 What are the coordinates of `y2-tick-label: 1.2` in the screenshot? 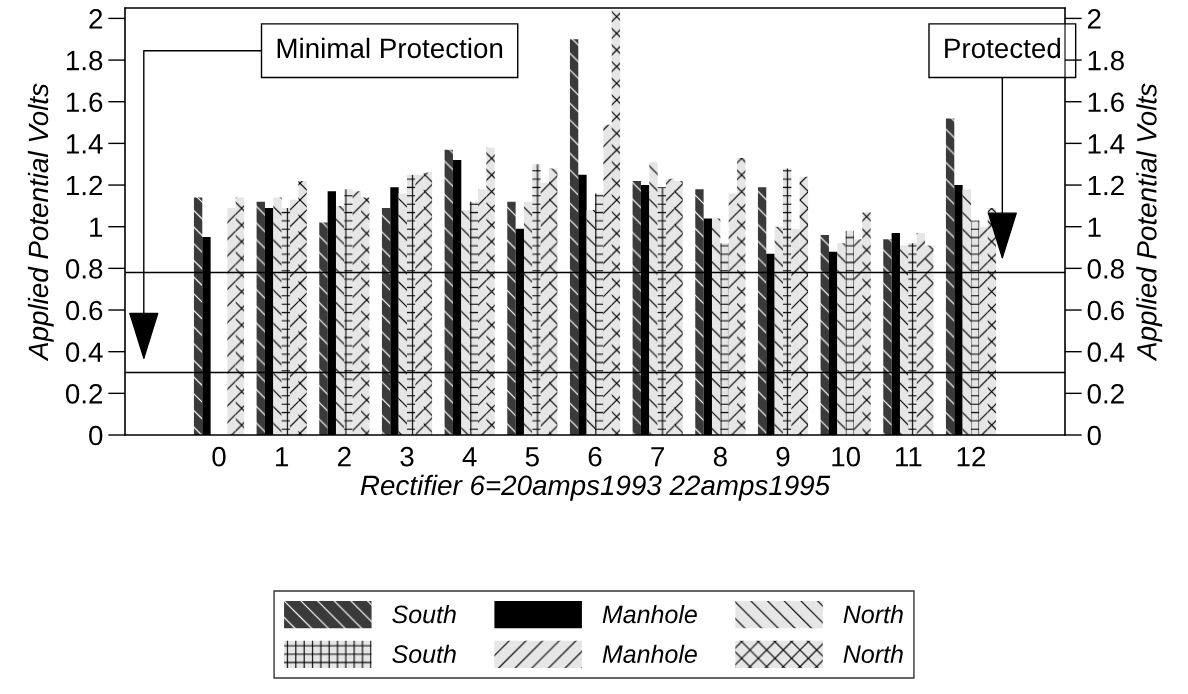 It's located at (1106, 185).